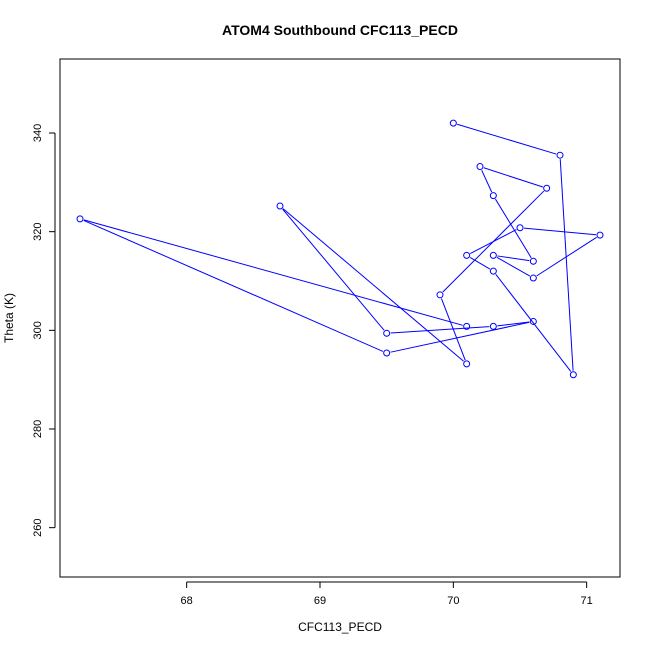 This screenshot has width=650, height=650. Describe the element at coordinates (38, 330) in the screenshot. I see `y-tick-label: 300` at that location.